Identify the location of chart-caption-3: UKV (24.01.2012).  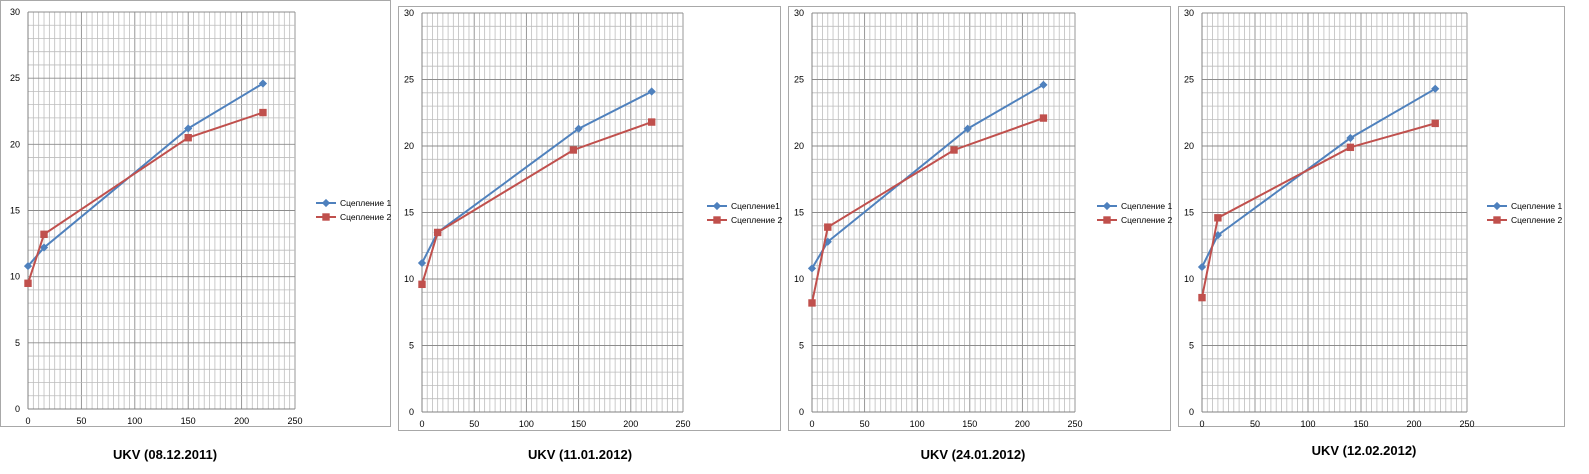
(973, 454).